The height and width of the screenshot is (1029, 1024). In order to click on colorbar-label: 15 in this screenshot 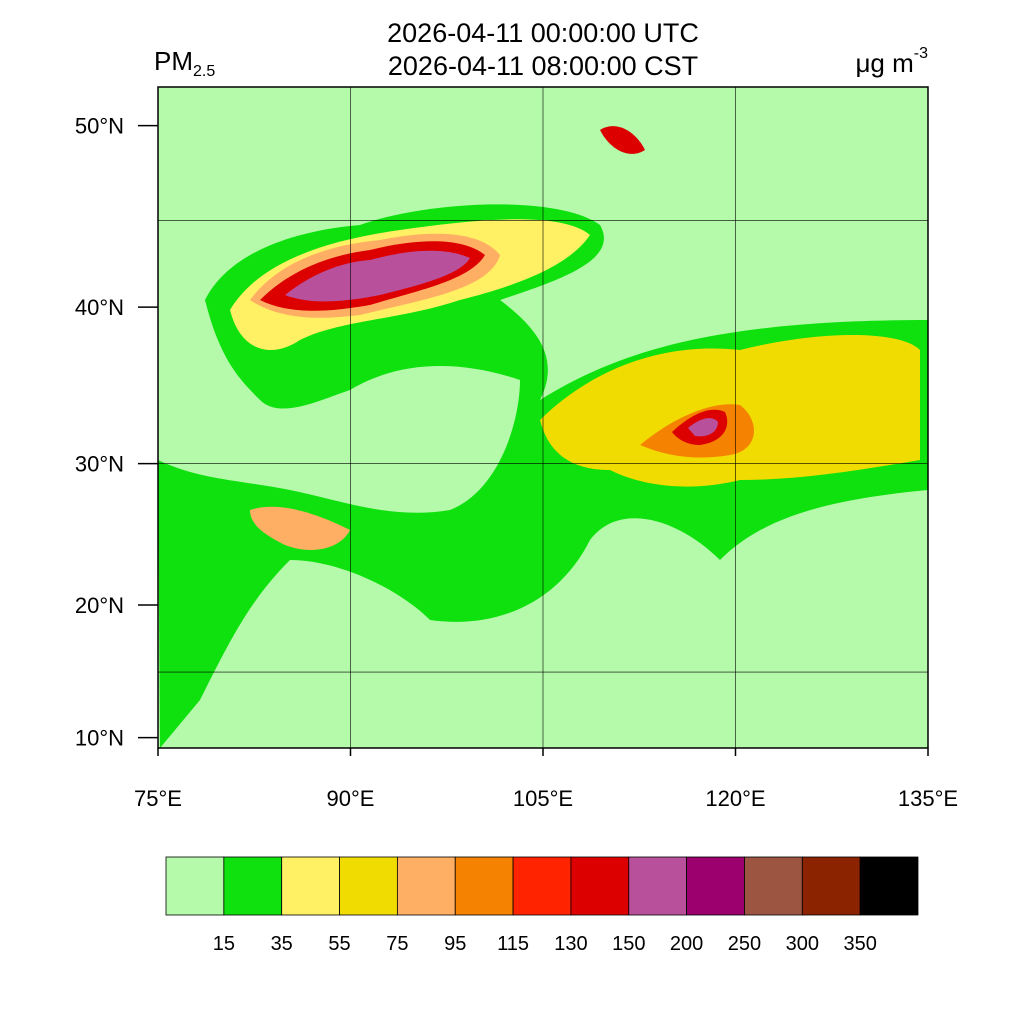, I will do `click(224, 944)`.